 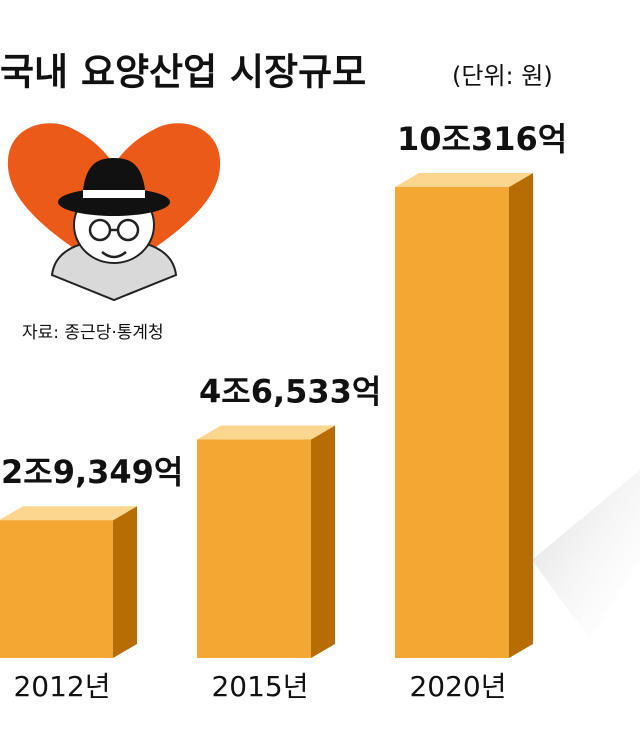 What do you see at coordinates (502, 76) in the screenshot?
I see `chart-subtitle: (단위: 원)` at bounding box center [502, 76].